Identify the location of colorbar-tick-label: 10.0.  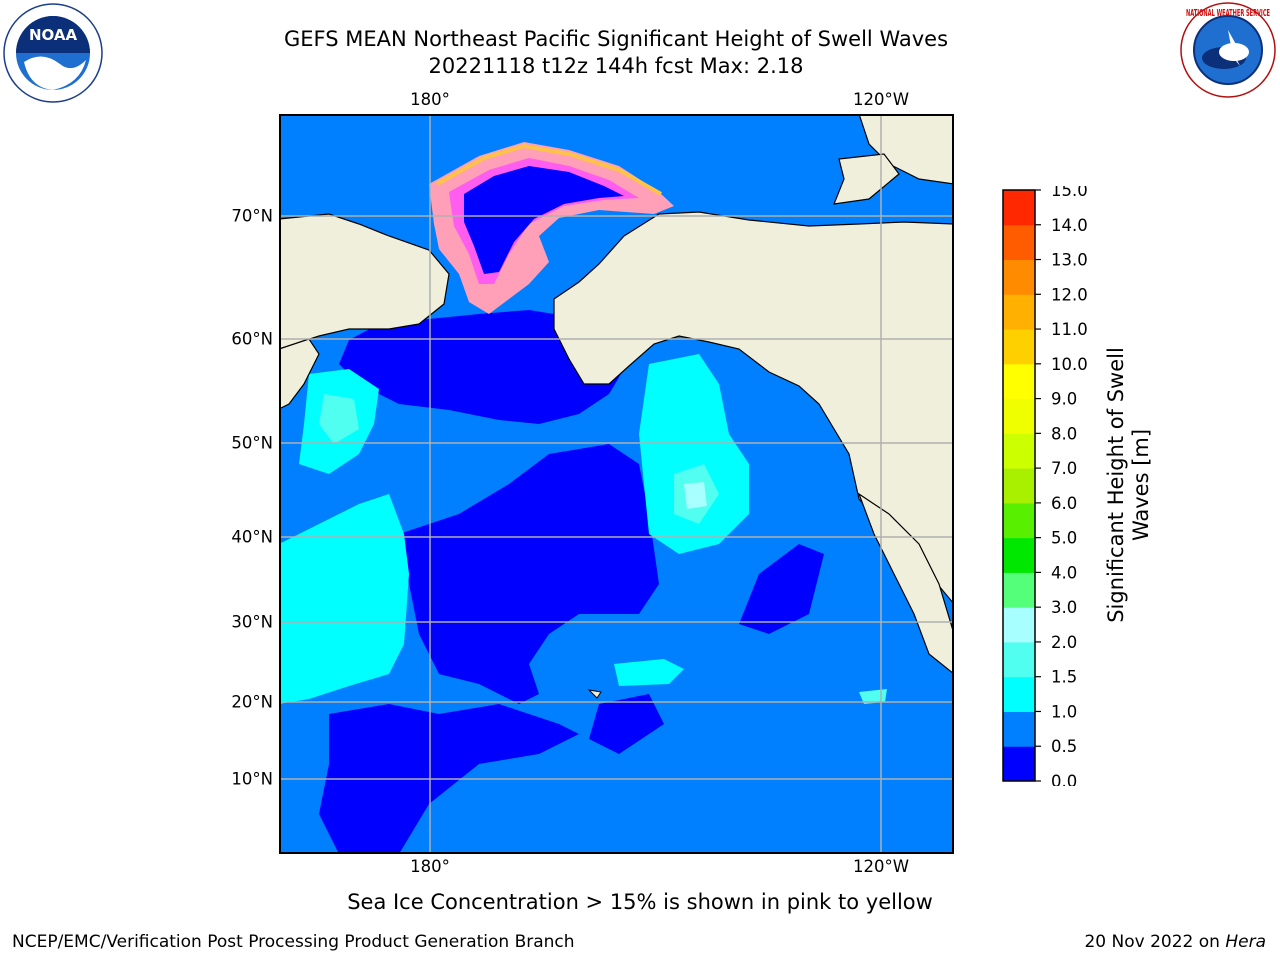
(1069, 364).